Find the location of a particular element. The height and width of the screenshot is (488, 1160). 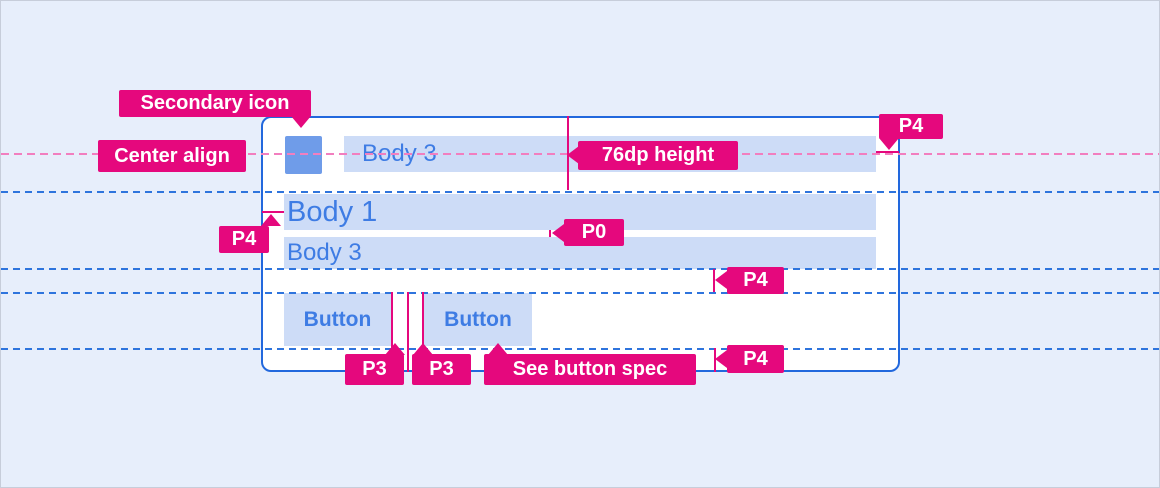

annotation-76dp-height: 76dp height is located at coordinates (658, 155).